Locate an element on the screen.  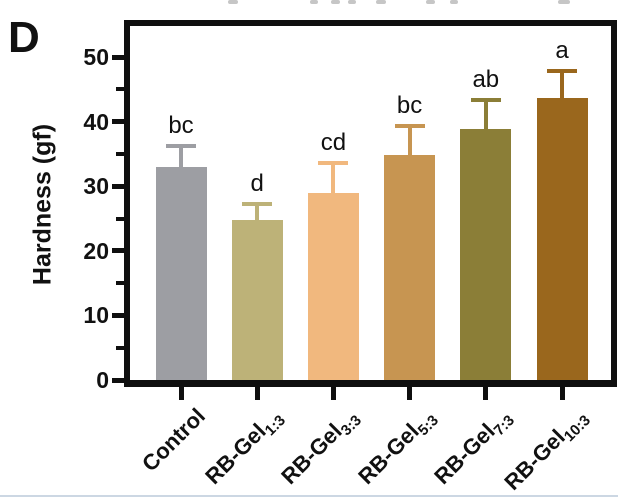
y-axis-tick-label: 50 is located at coordinates (96, 57).